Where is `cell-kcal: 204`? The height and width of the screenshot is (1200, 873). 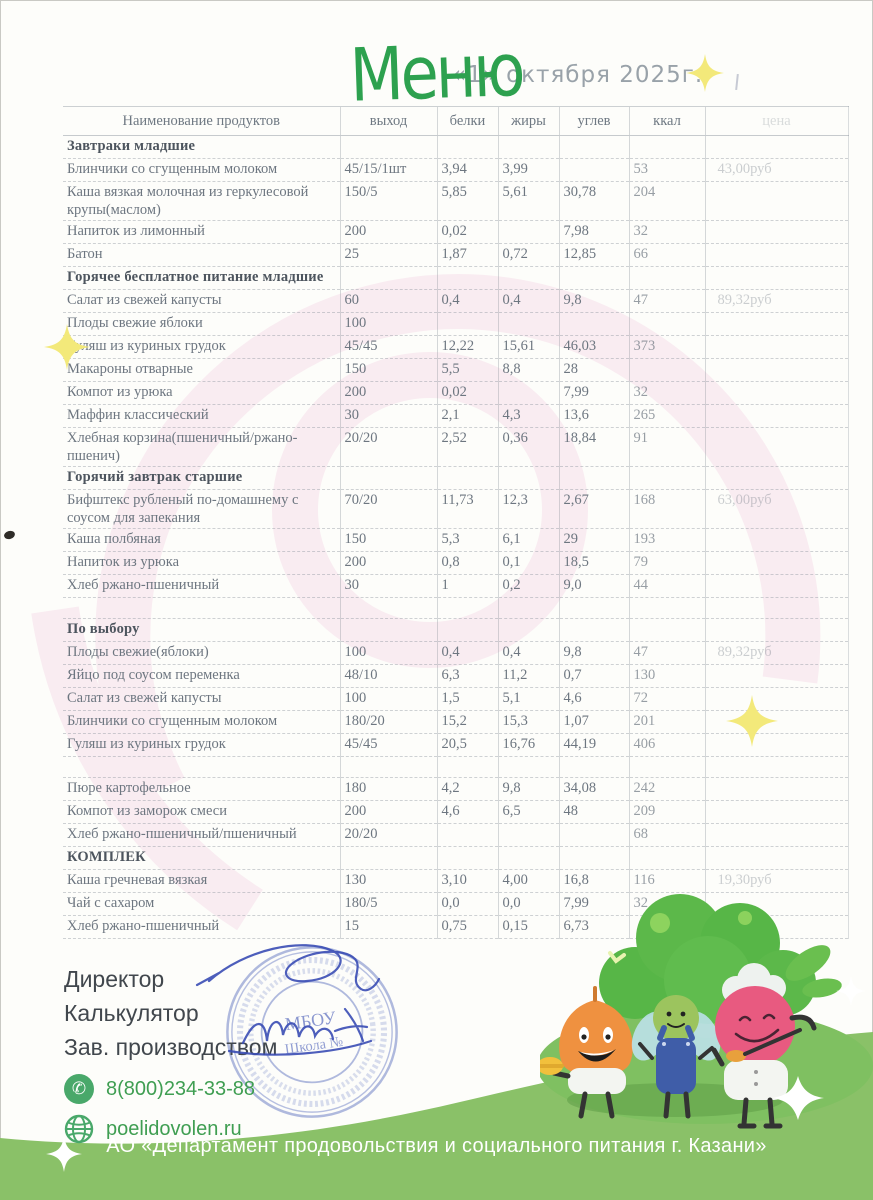
cell-kcal: 204 is located at coordinates (666, 201).